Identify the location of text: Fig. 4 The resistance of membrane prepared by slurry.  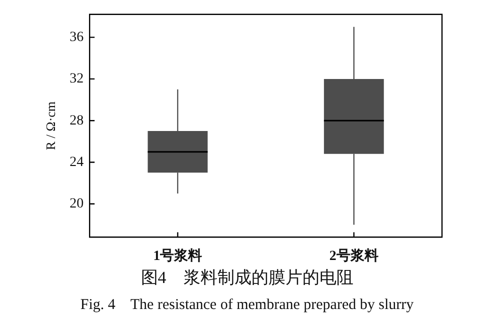
(247, 305).